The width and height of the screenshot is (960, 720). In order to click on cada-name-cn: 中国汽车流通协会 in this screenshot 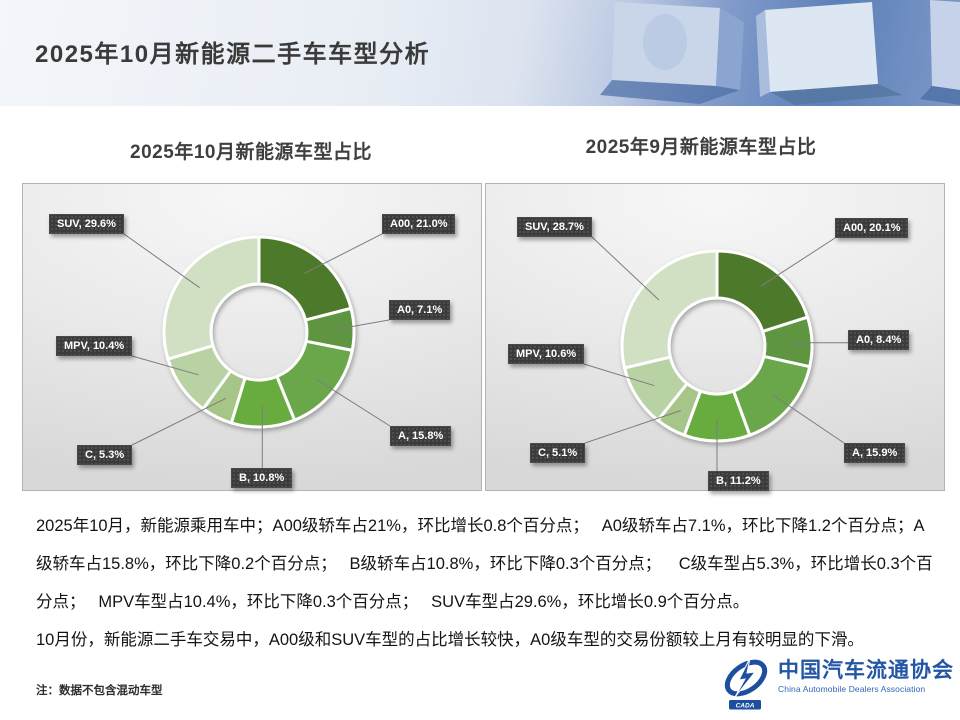, I will do `click(866, 670)`.